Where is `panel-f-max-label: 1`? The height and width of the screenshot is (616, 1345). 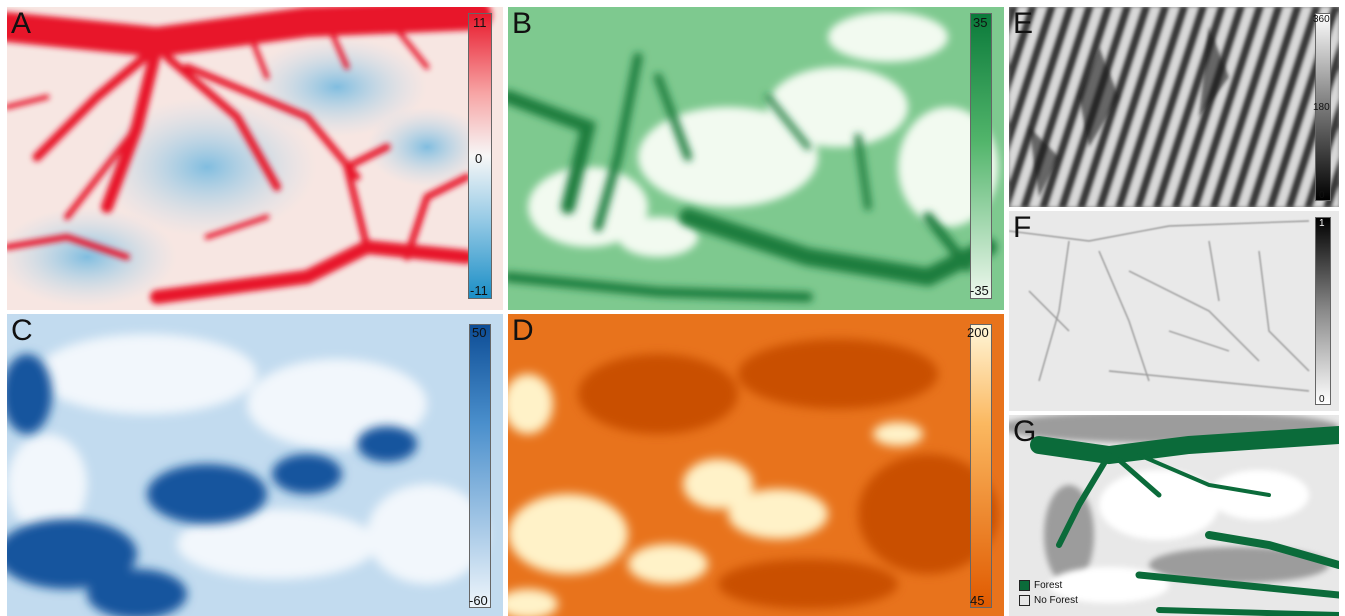
panel-f-max-label: 1 is located at coordinates (1322, 223).